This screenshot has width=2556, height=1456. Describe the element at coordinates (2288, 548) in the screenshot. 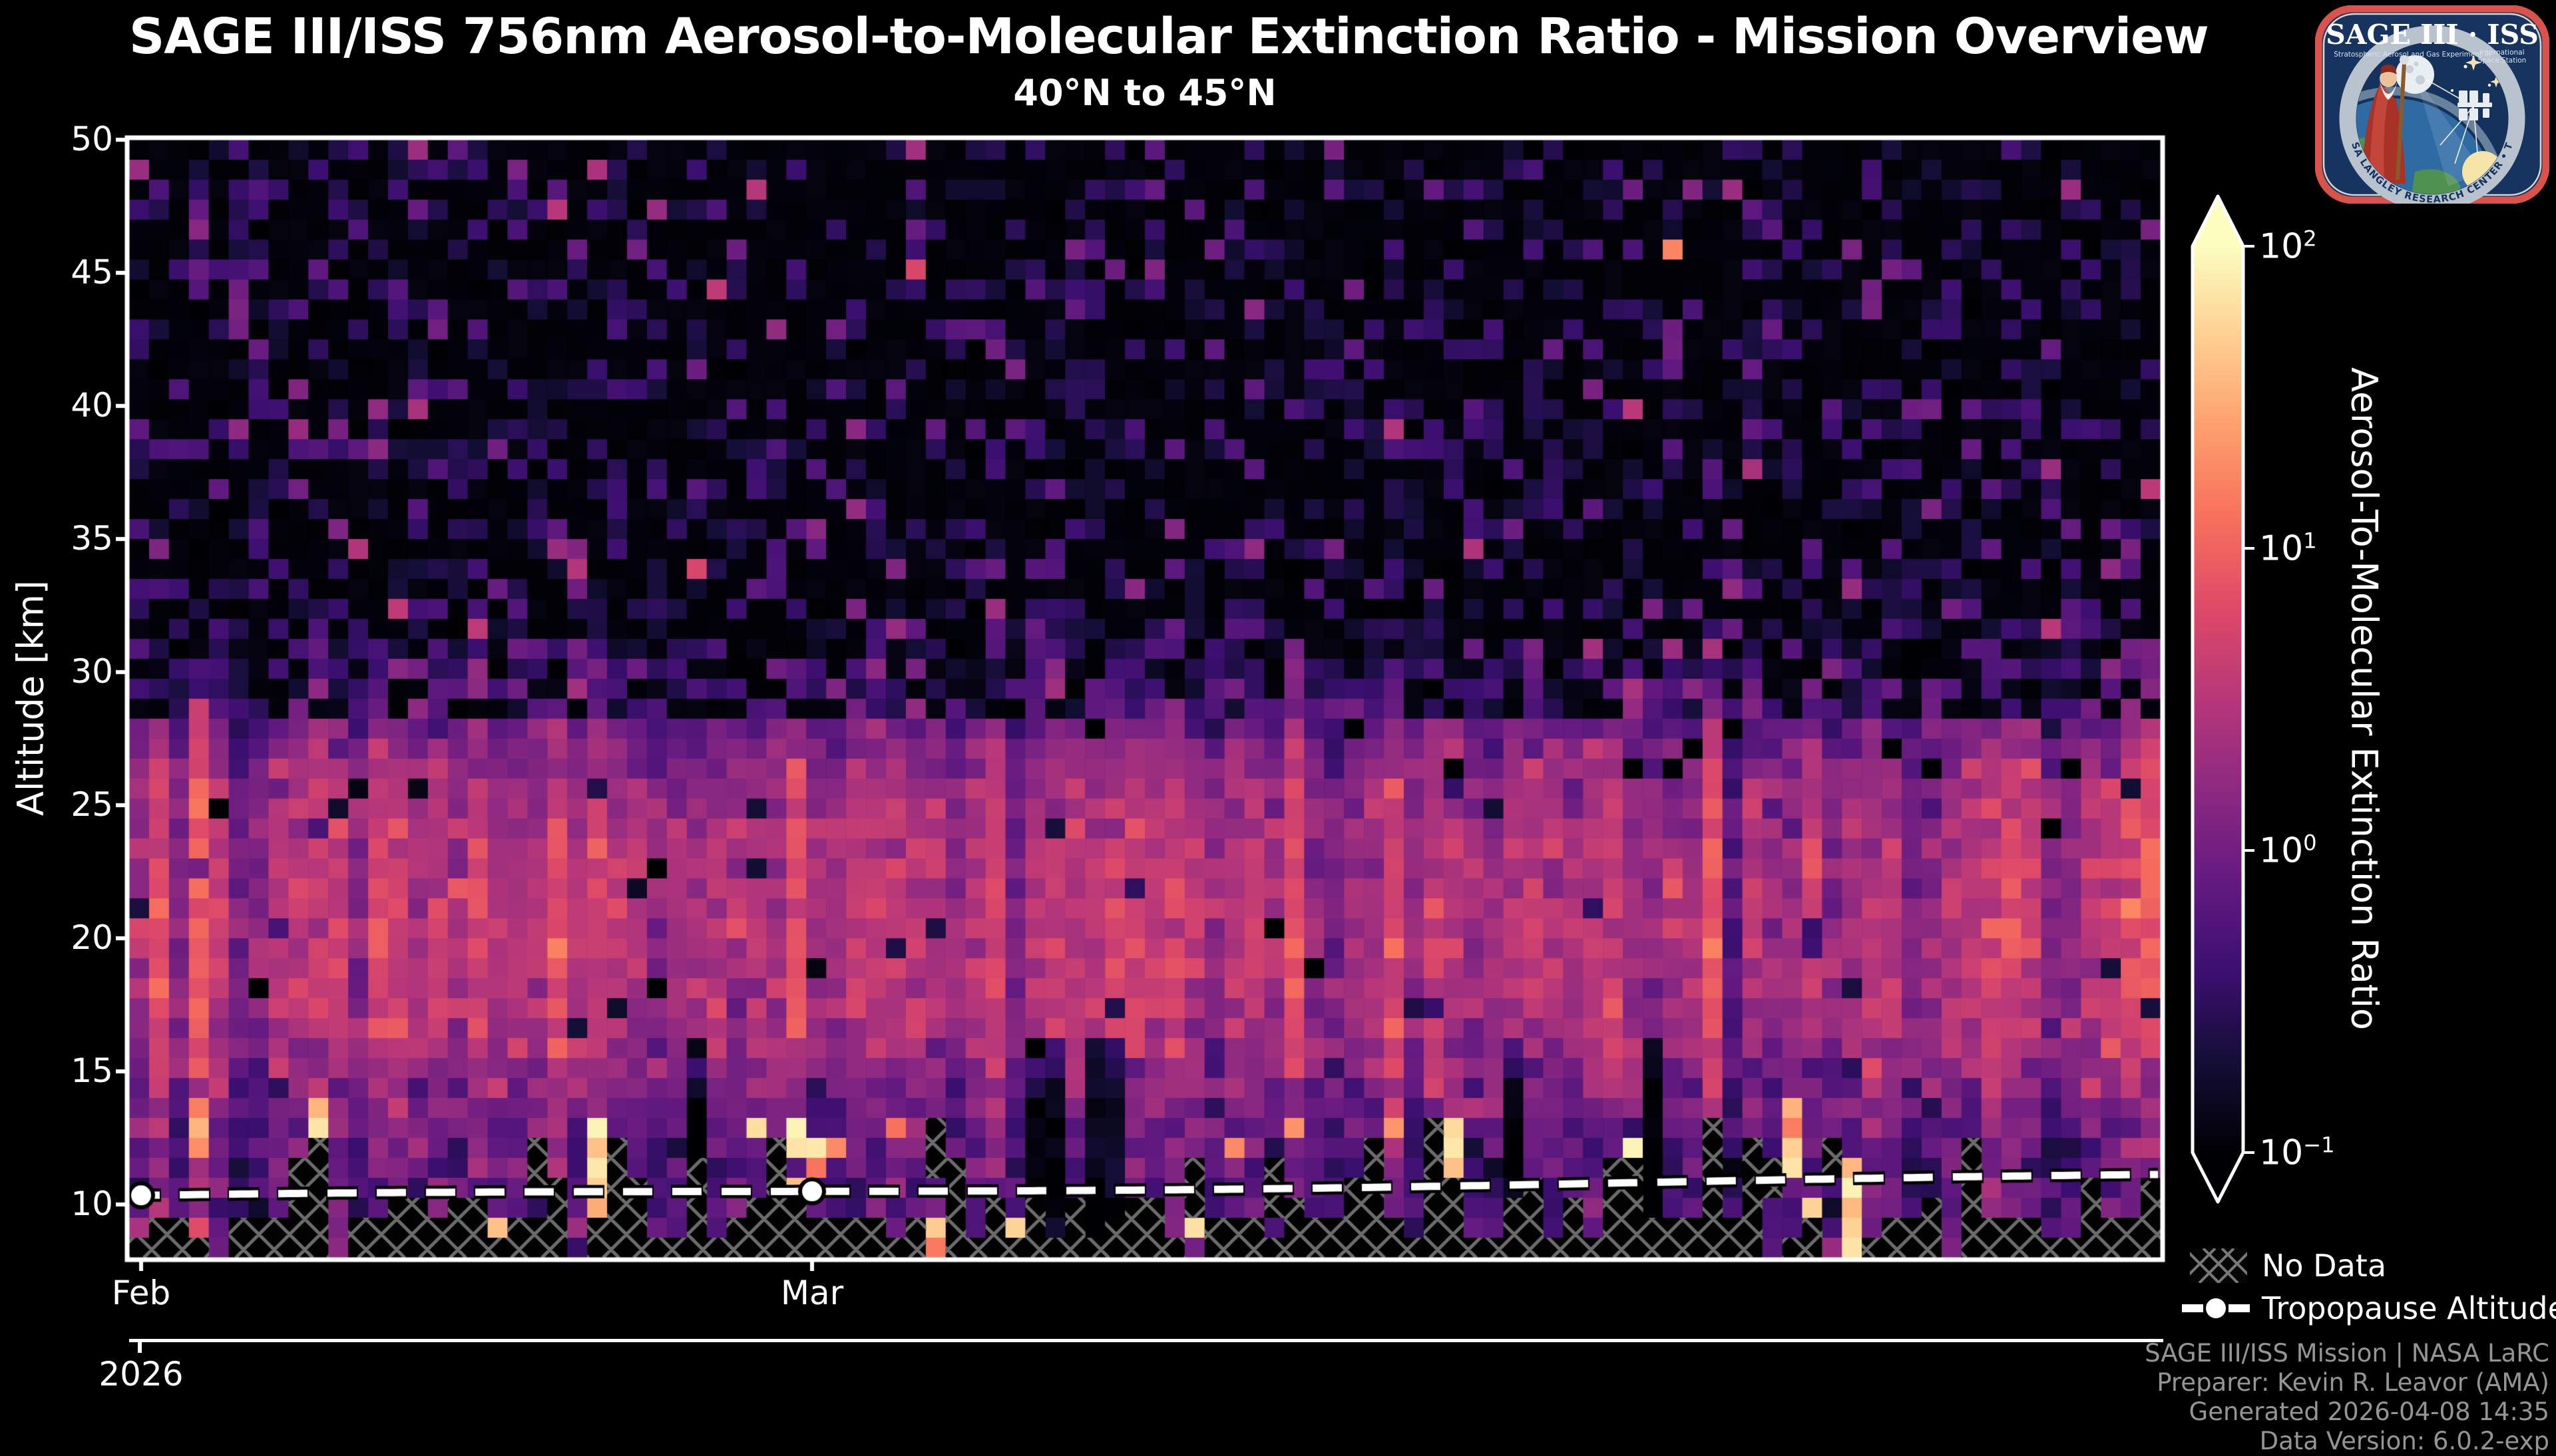

I see `colorbar-tick-label: 10¹` at that location.